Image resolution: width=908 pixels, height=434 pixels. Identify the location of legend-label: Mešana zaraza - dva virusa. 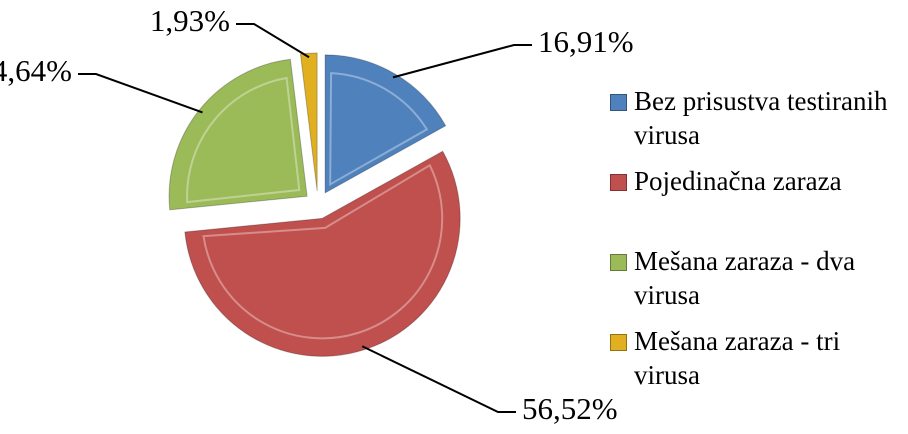
(745, 278).